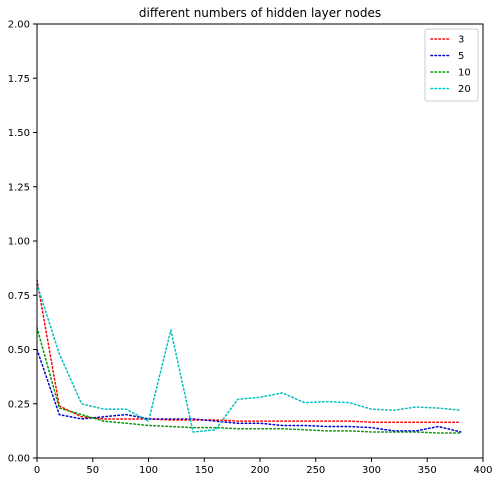  Describe the element at coordinates (19, 459) in the screenshot. I see `y-tick-label: 0.00` at that location.